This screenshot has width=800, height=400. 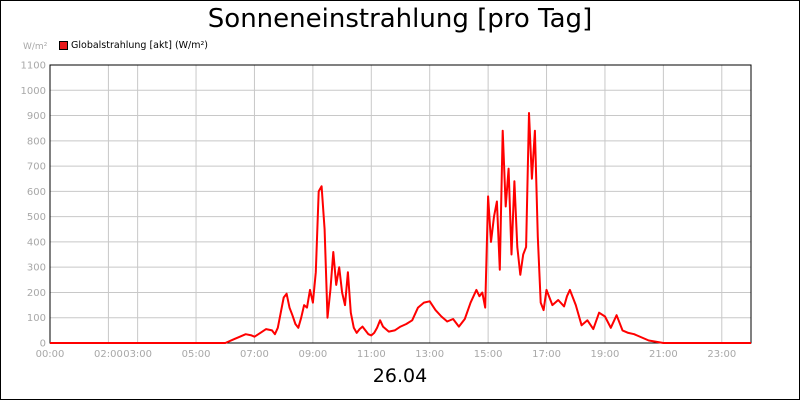 What do you see at coordinates (488, 354) in the screenshot?
I see `x-tick-label: 15:00` at bounding box center [488, 354].